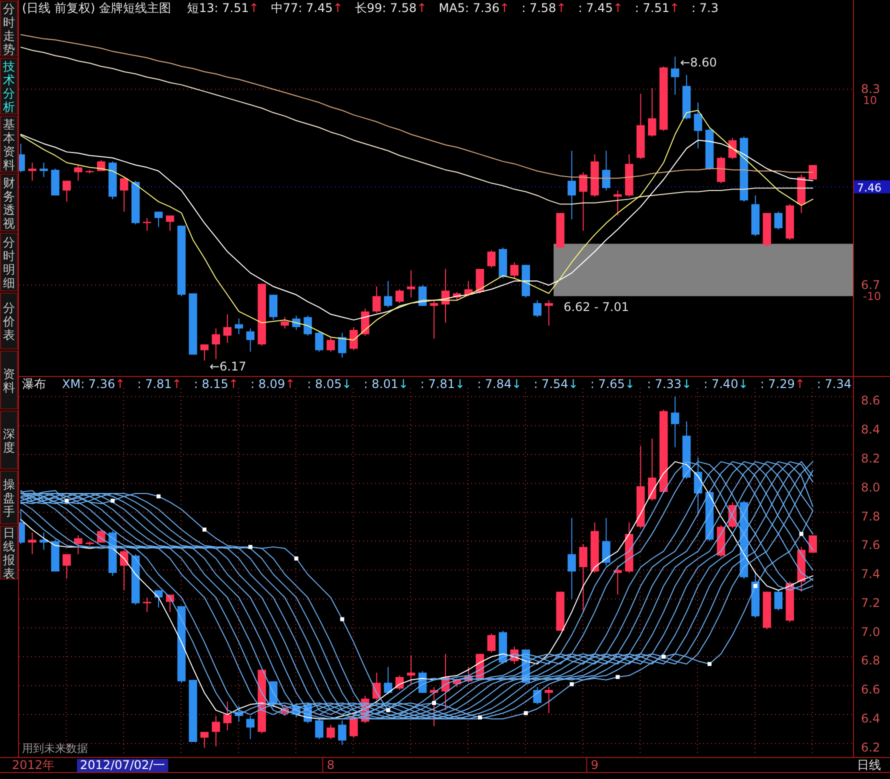 The width and height of the screenshot is (890, 779). Describe the element at coordinates (9, 29) in the screenshot. I see `text: 分时走势` at that location.